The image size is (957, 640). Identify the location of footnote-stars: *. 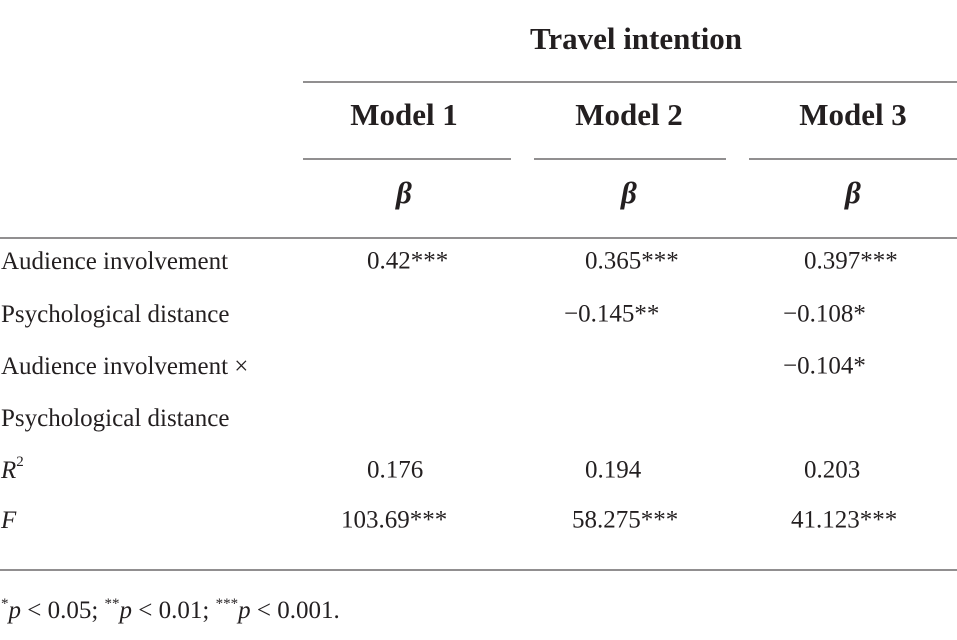
(5, 604).